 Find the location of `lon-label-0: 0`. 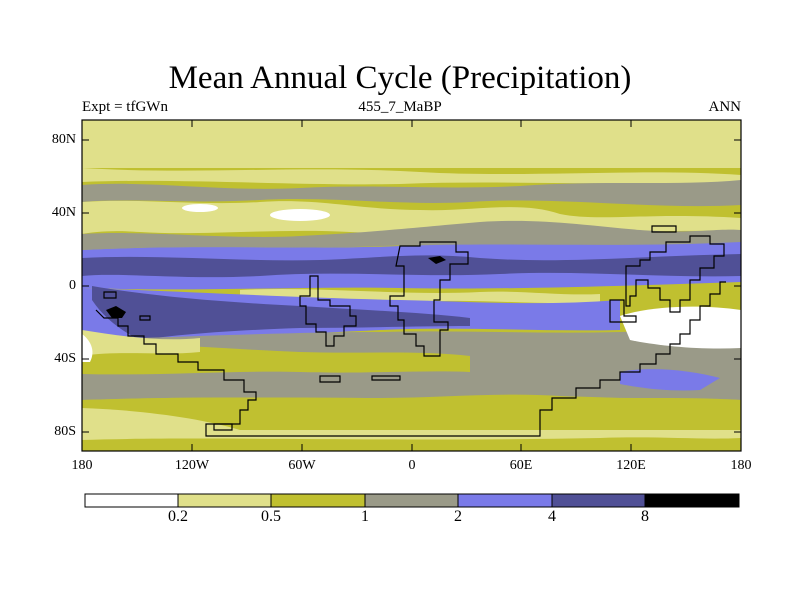

lon-label-0: 0 is located at coordinates (412, 465).